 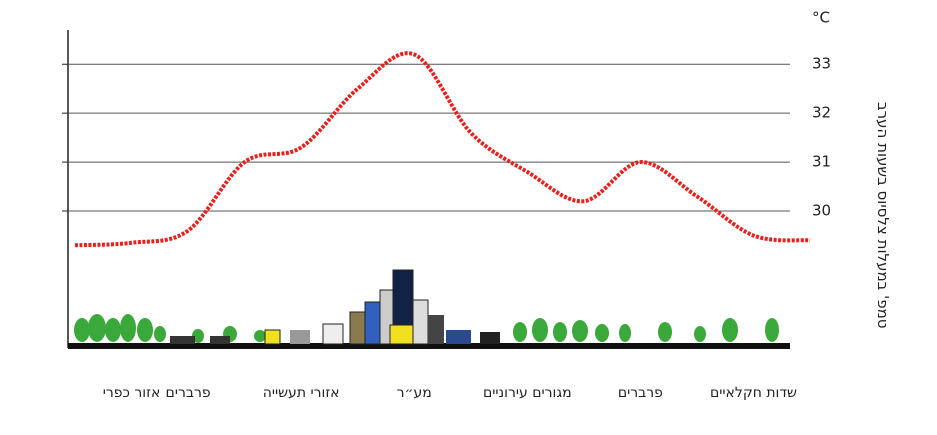 What do you see at coordinates (131, 393) in the screenshot?
I see `x-category-label: אזור כפרי` at bounding box center [131, 393].